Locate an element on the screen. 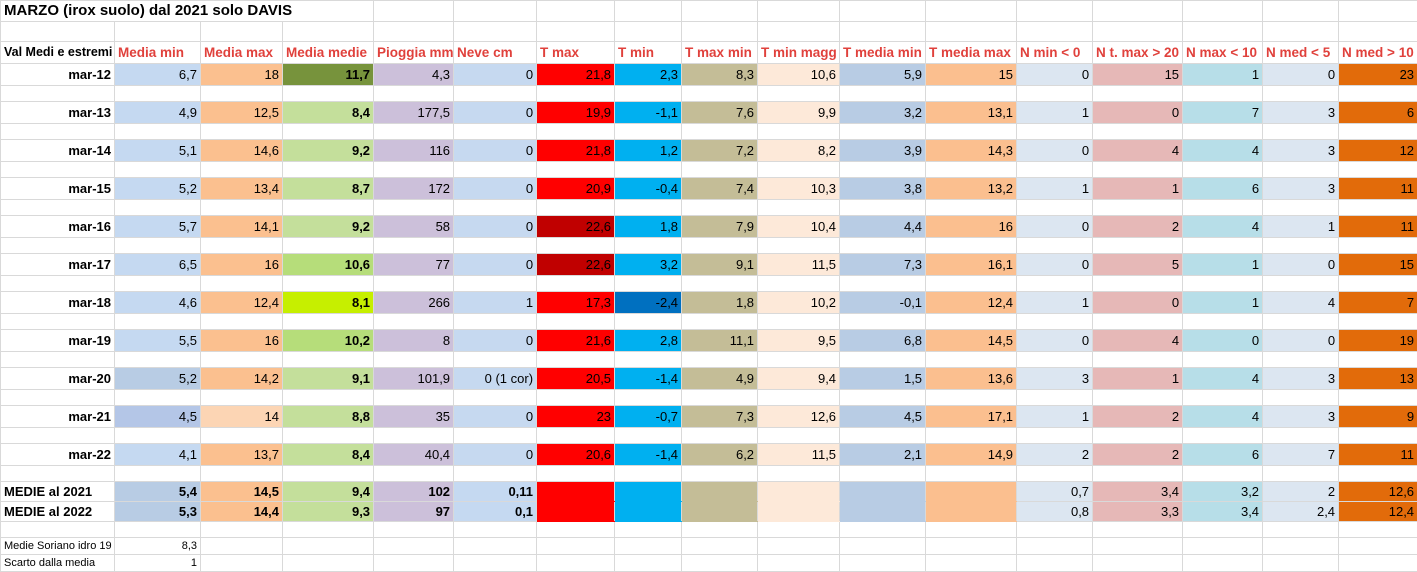 The height and width of the screenshot is (572, 1417). data-cell: 7,2 is located at coordinates (720, 151).